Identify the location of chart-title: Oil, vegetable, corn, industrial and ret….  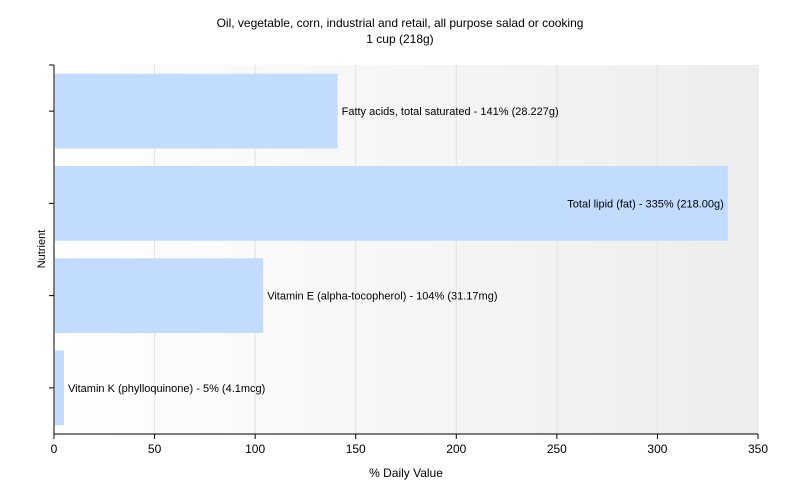
(400, 23).